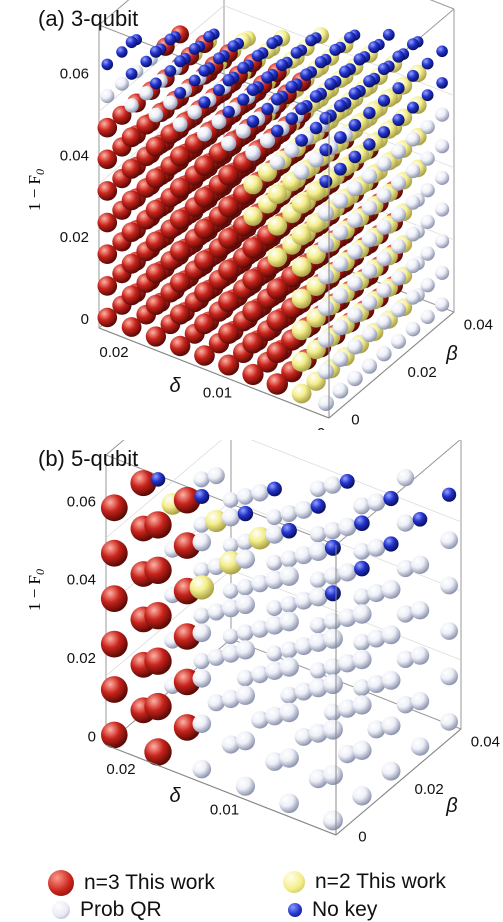 The image size is (503, 922). I want to click on legend-no-key-marker, so click(295, 910).